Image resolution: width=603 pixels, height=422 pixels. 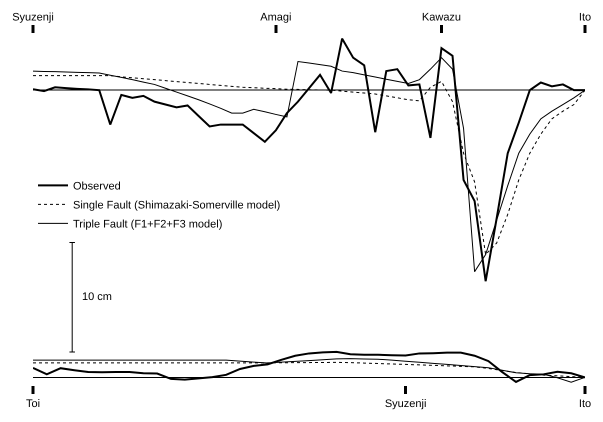 I want to click on x-tick-label: Amagi, so click(x=276, y=18).